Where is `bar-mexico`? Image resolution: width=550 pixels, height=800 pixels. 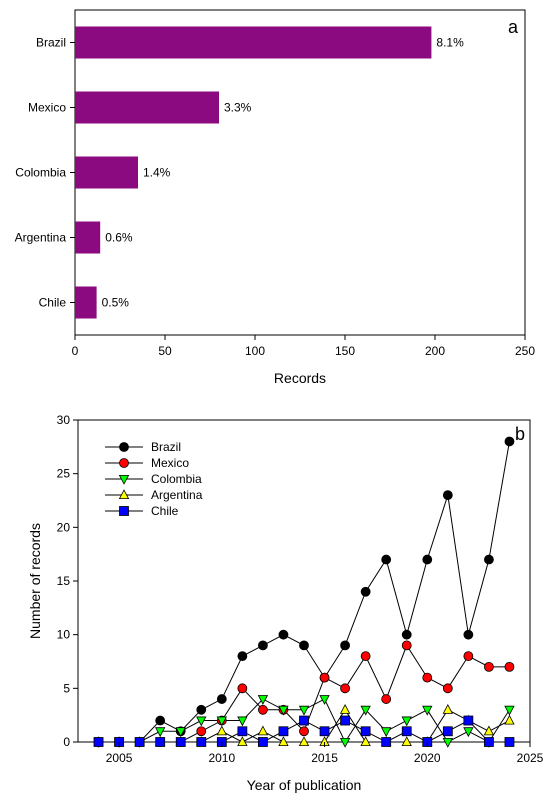
bar-mexico is located at coordinates (147, 107).